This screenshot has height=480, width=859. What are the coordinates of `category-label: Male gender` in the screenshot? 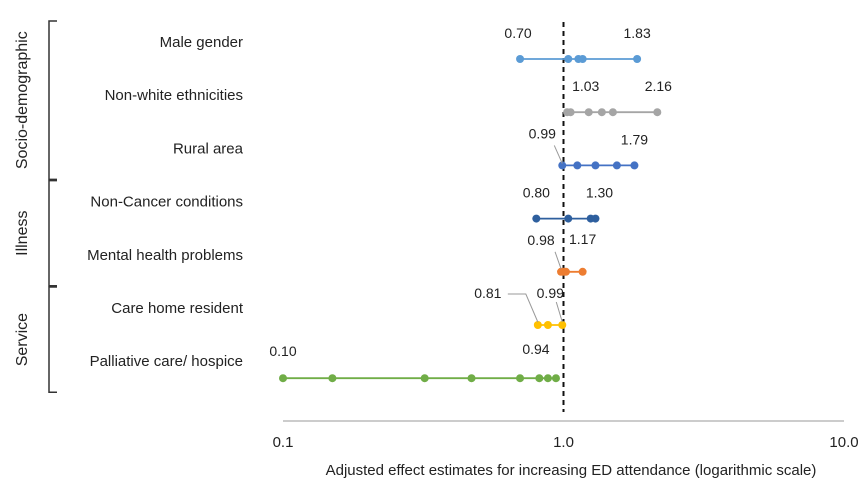 It's located at (201, 42).